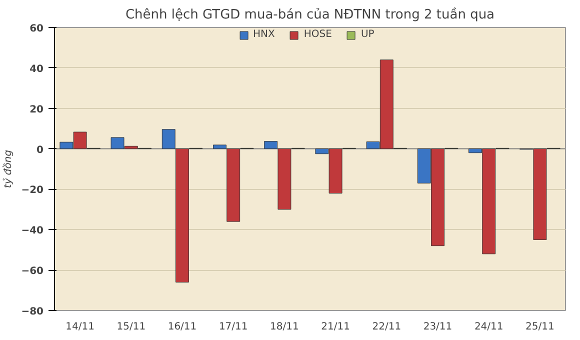 The width and height of the screenshot is (580, 340). What do you see at coordinates (37, 69) in the screenshot?
I see `y-tick-label: 40` at bounding box center [37, 69].